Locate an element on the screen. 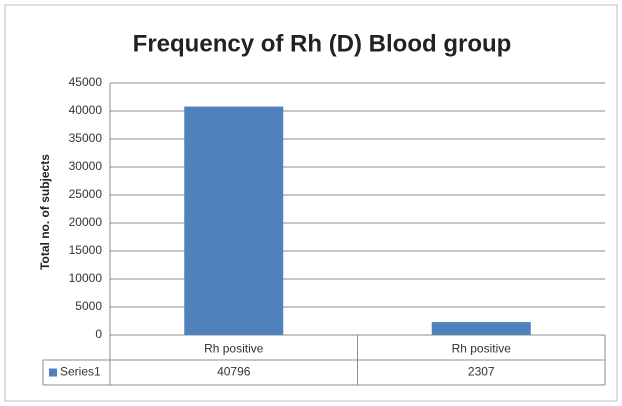 This screenshot has width=622, height=406. table-value: 2307 is located at coordinates (481, 372).